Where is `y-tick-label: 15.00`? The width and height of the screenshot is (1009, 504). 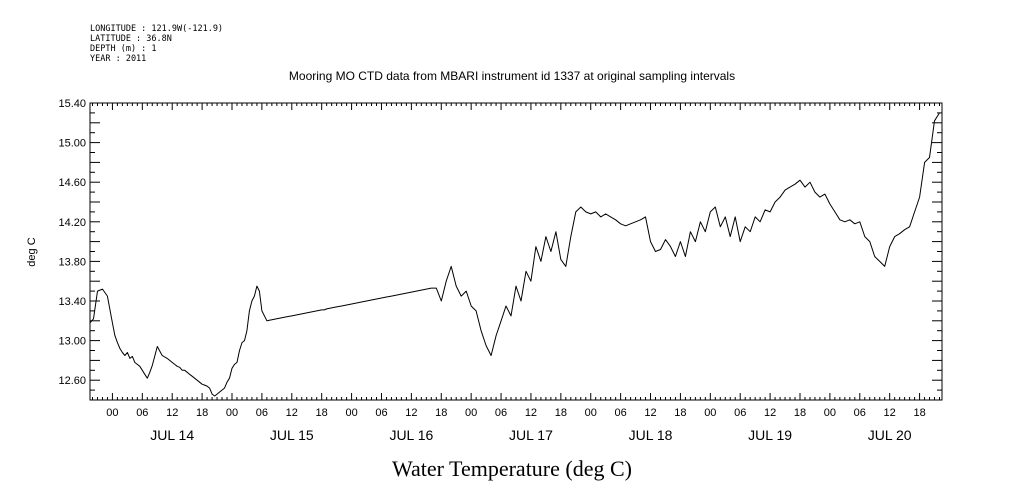 y-tick-label: 15.00 is located at coordinates (72, 144).